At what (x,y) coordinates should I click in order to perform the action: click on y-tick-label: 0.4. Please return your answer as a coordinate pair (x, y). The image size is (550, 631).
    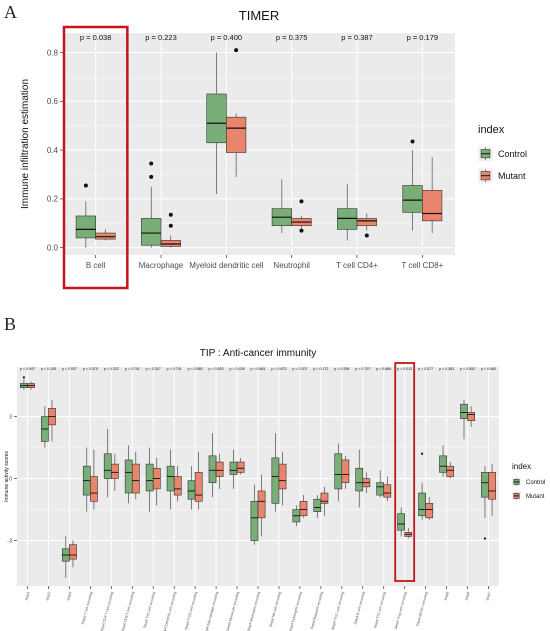
    Looking at the image, I should click on (53, 150).